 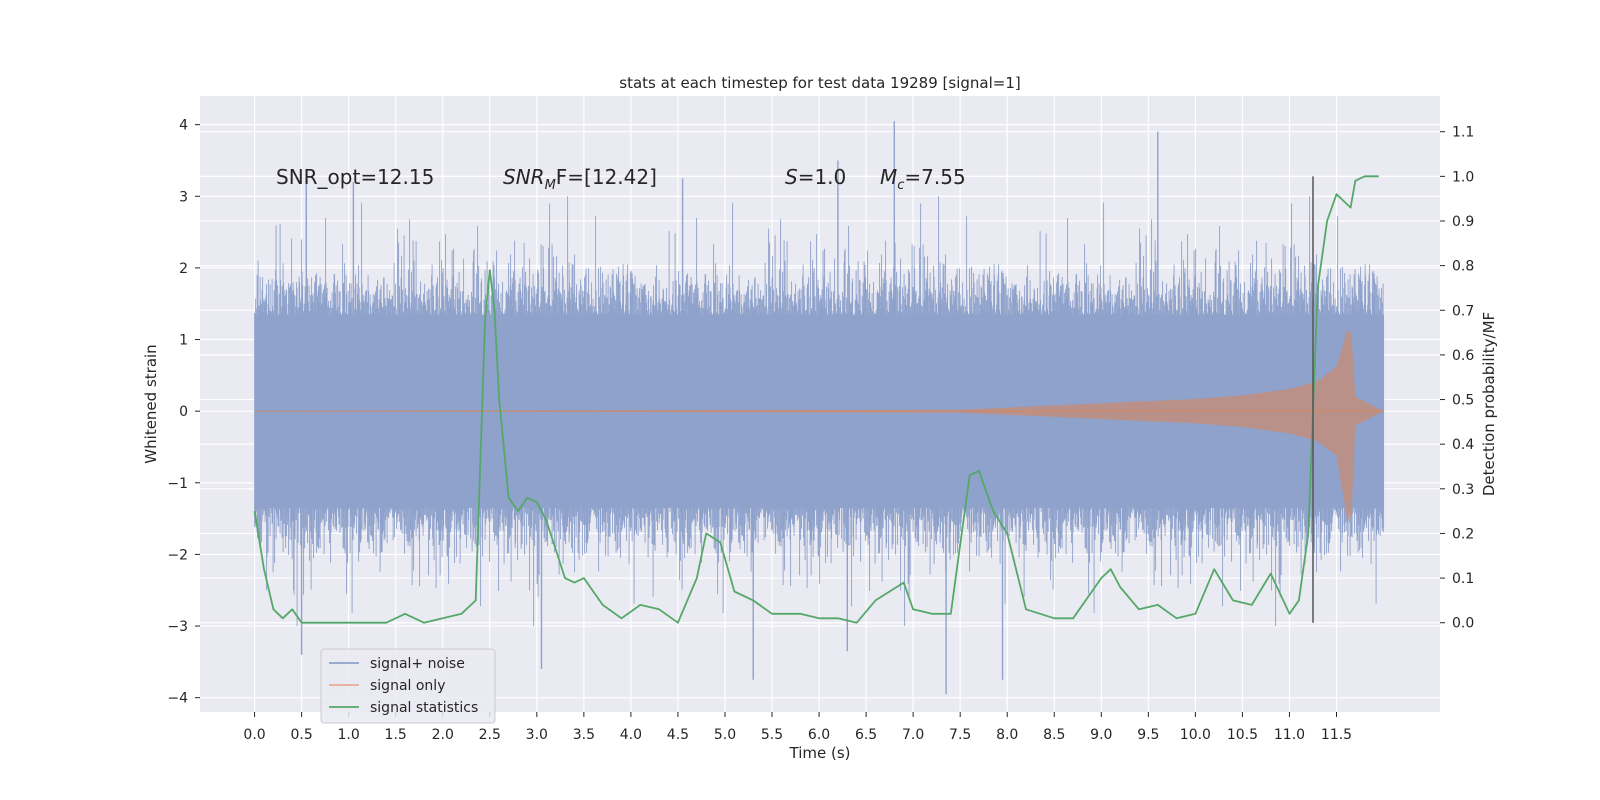 What do you see at coordinates (584, 735) in the screenshot?
I see `x-tick-label: 3.5` at bounding box center [584, 735].